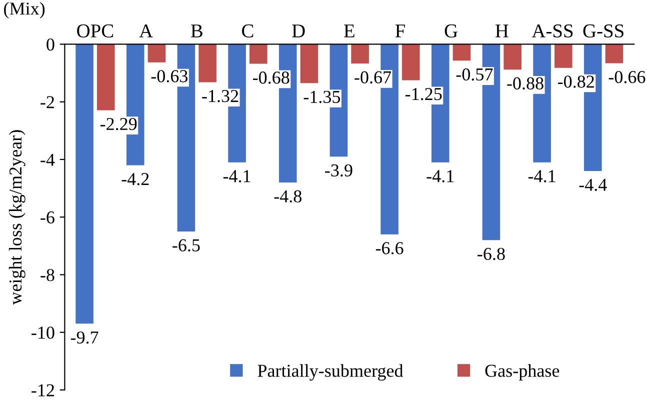  Describe the element at coordinates (248, 31) in the screenshot. I see `x-tick-label: C` at that location.